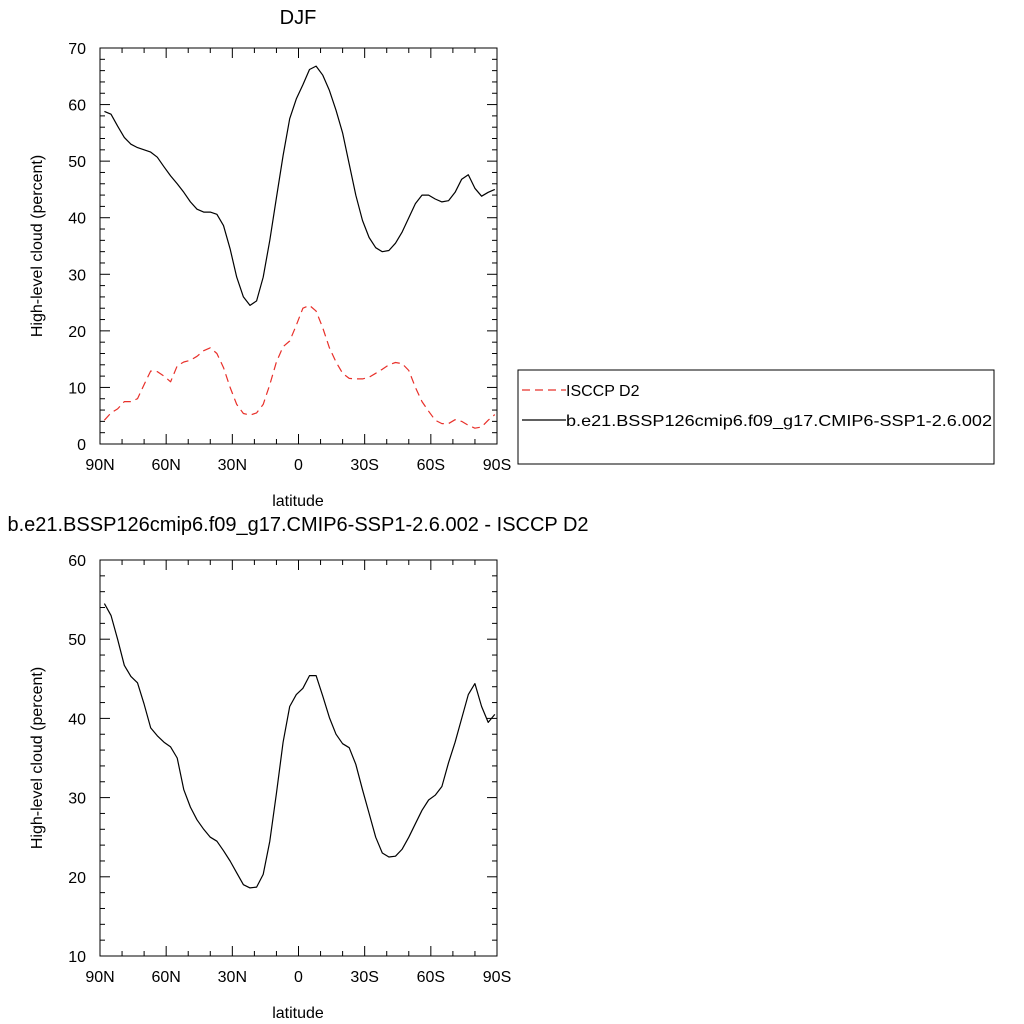 The width and height of the screenshot is (1024, 1024). Describe the element at coordinates (299, 366) in the screenshot. I see `series-line-isccp-d2` at that location.